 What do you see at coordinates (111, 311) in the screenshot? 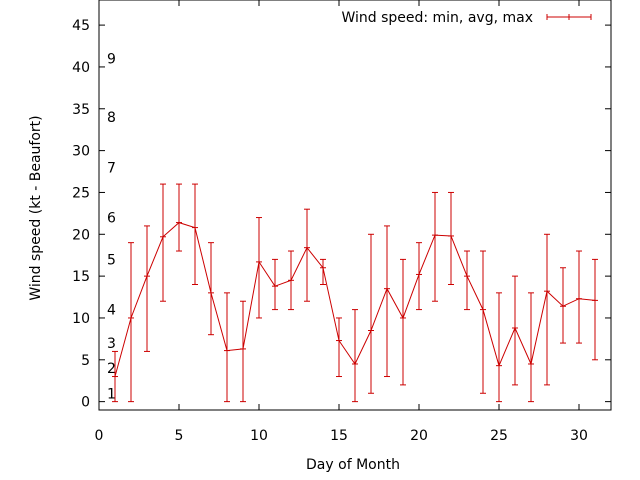
I see `beaufort-label: 4` at bounding box center [111, 311].